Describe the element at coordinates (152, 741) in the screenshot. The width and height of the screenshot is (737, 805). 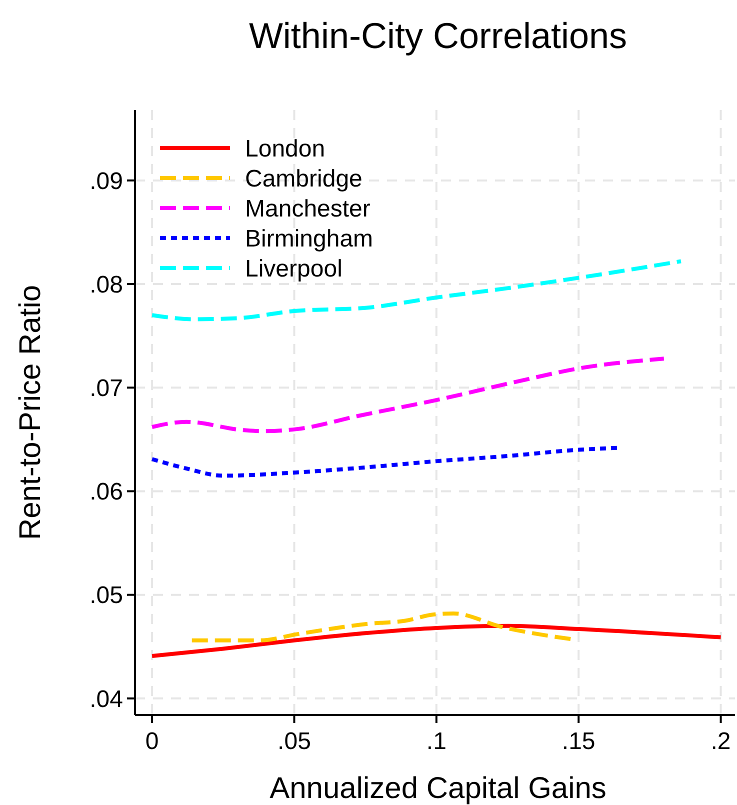
I see `x-tick-label: 0` at that location.